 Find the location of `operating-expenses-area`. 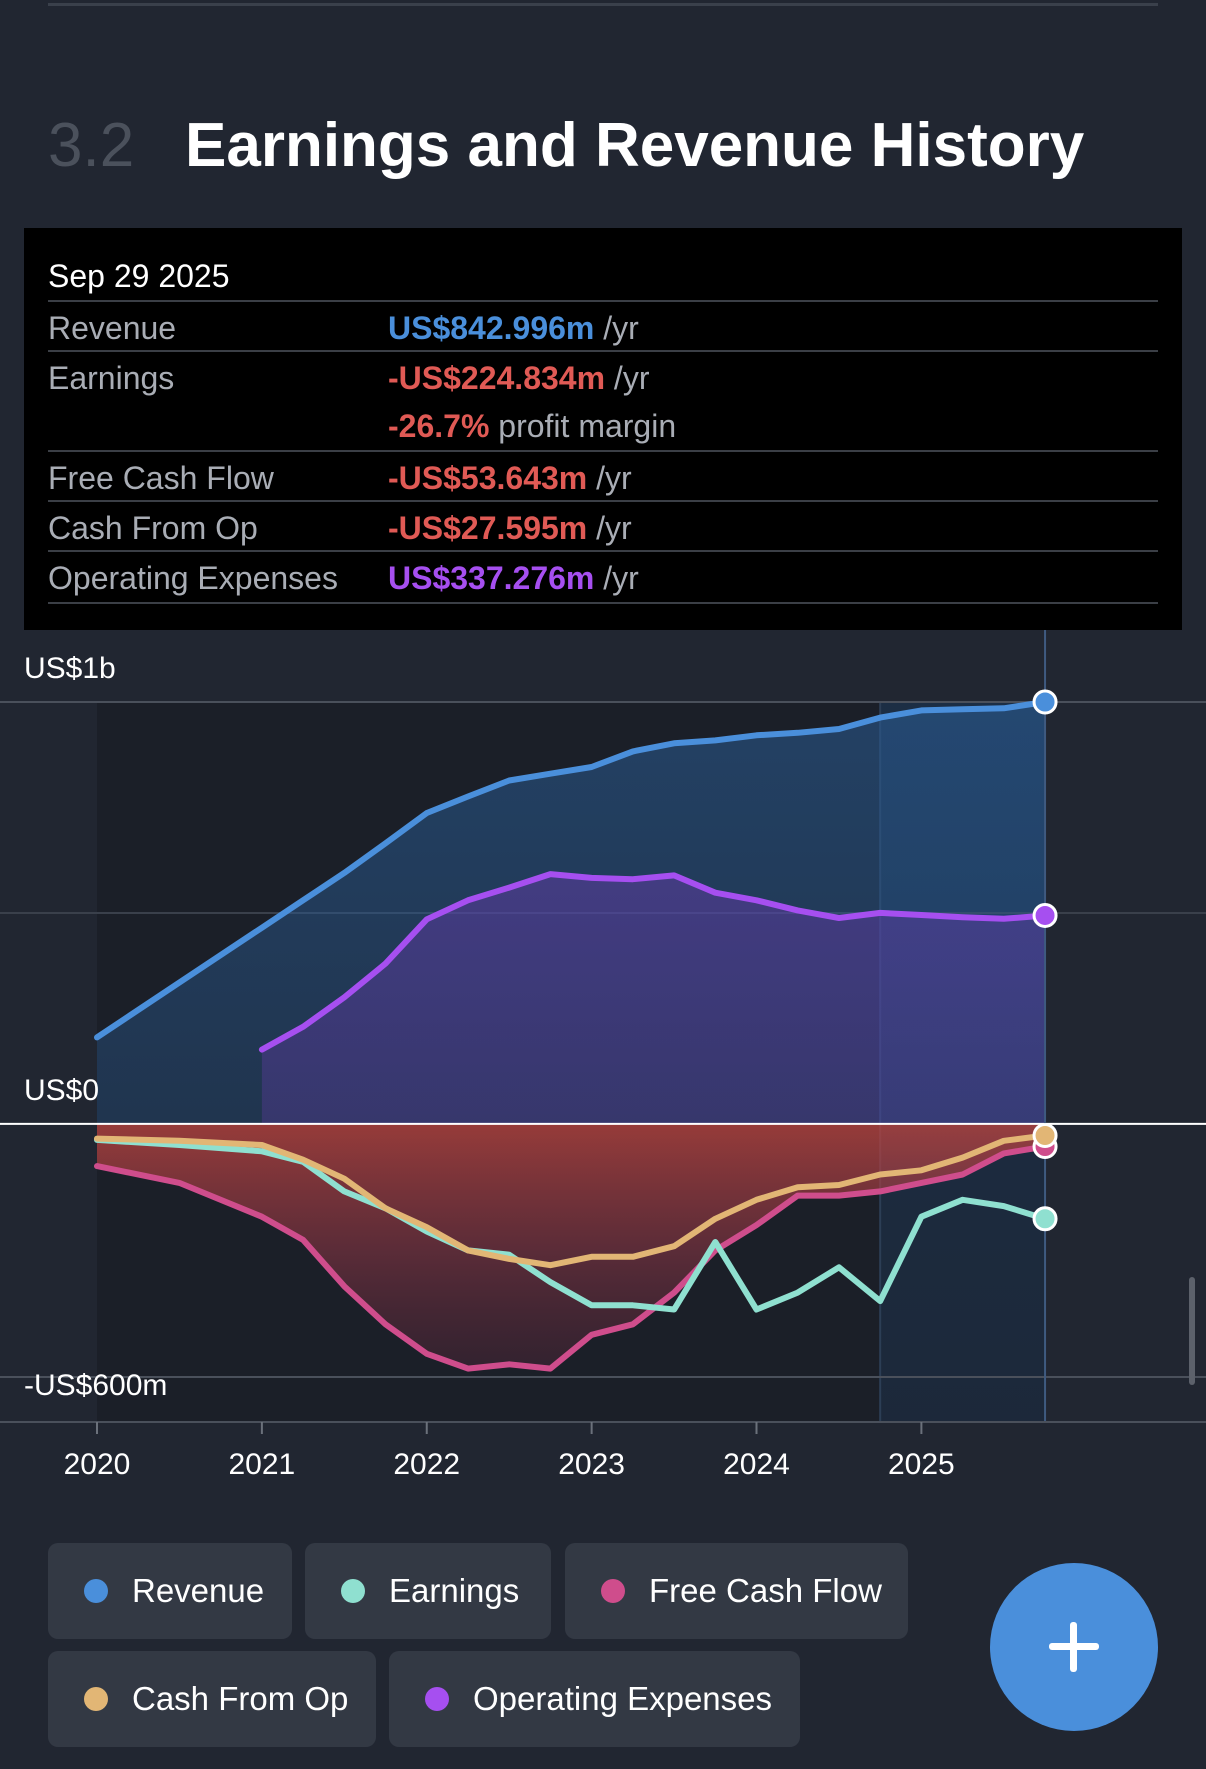

operating-expenses-area is located at coordinates (653, 999).